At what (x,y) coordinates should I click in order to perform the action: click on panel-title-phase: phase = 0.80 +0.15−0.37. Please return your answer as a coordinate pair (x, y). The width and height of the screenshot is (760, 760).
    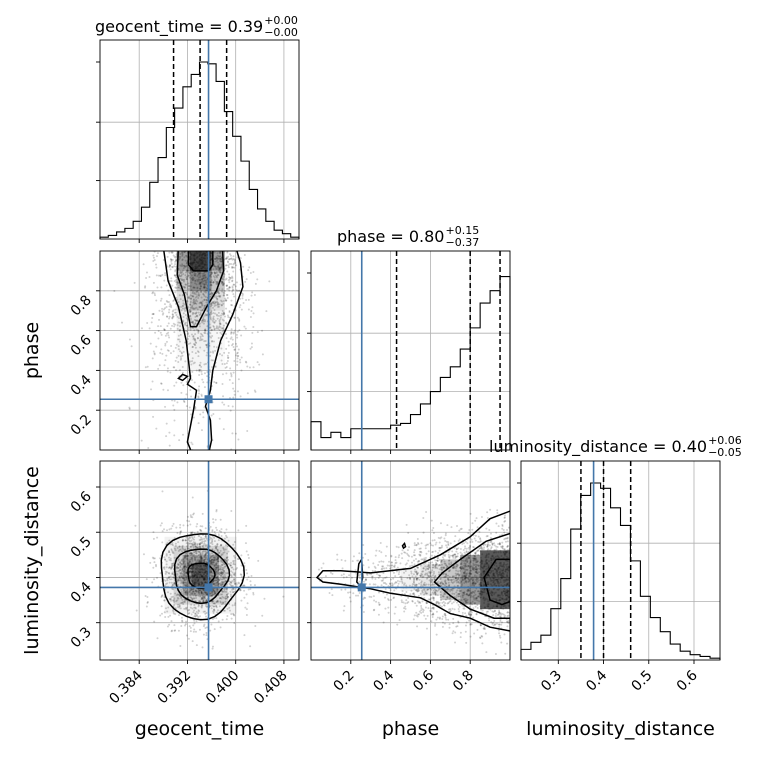
    Looking at the image, I should click on (408, 236).